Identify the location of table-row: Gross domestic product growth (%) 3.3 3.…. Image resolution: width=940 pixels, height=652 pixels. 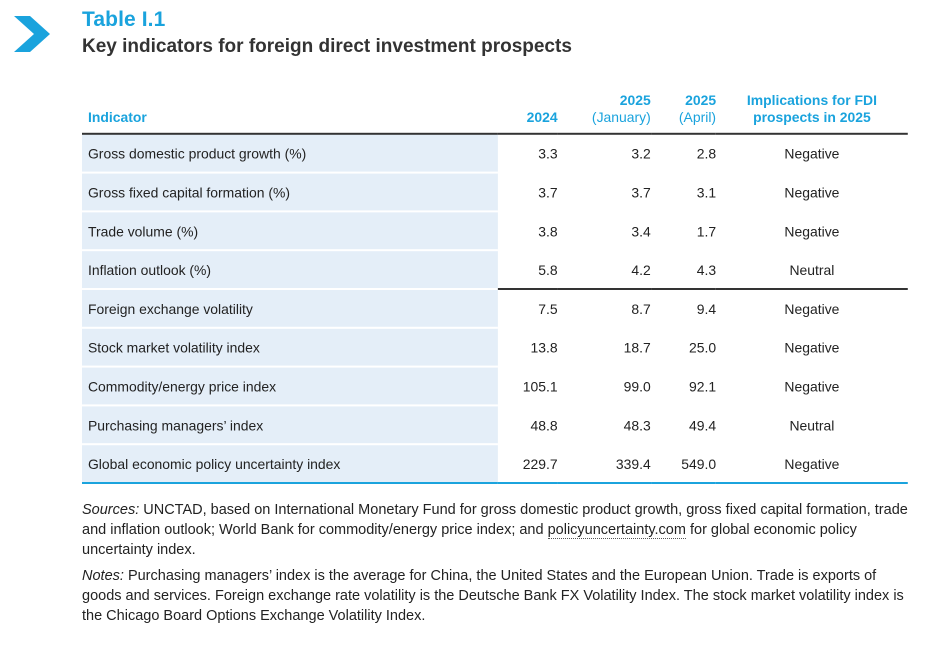
(495, 153).